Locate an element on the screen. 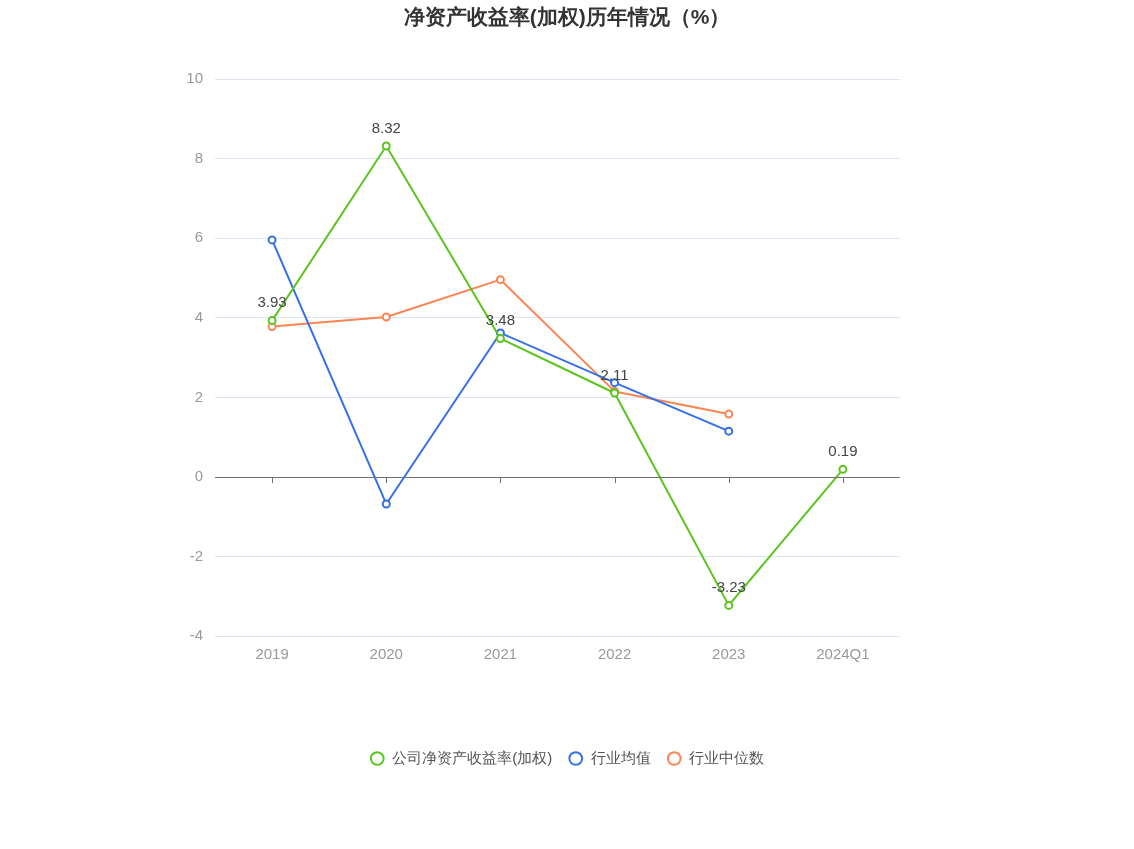 The width and height of the screenshot is (1134, 849). data-label: 0.19 is located at coordinates (843, 450).